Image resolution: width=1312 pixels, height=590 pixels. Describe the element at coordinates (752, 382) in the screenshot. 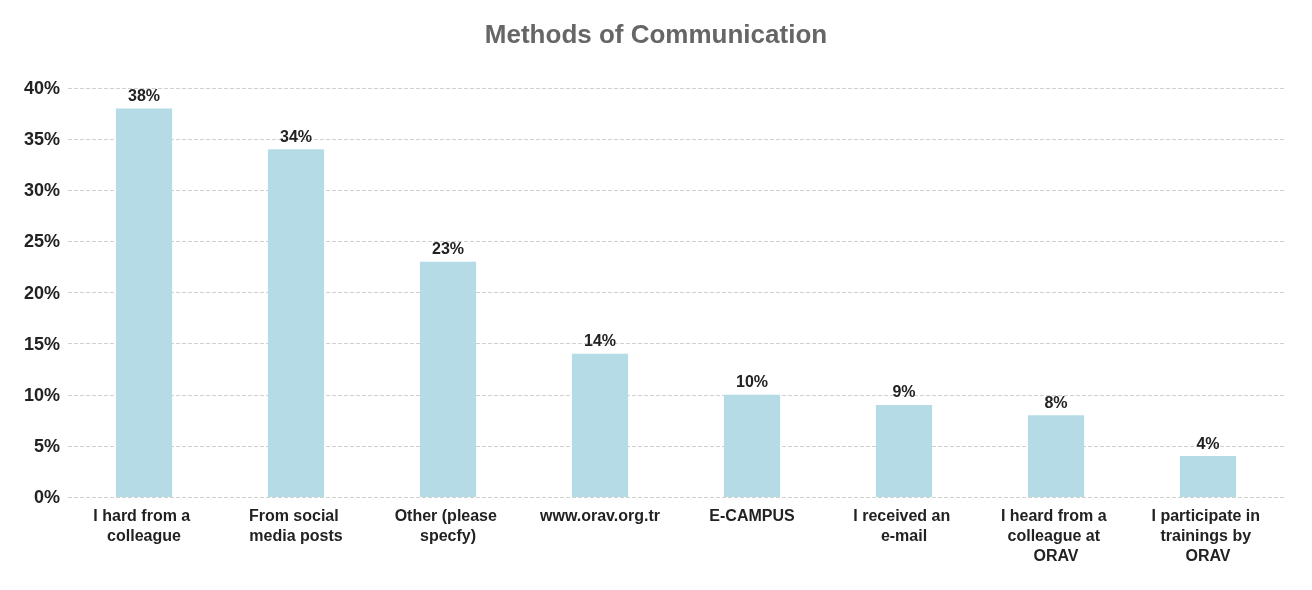

I see `data-label: 10%` at that location.